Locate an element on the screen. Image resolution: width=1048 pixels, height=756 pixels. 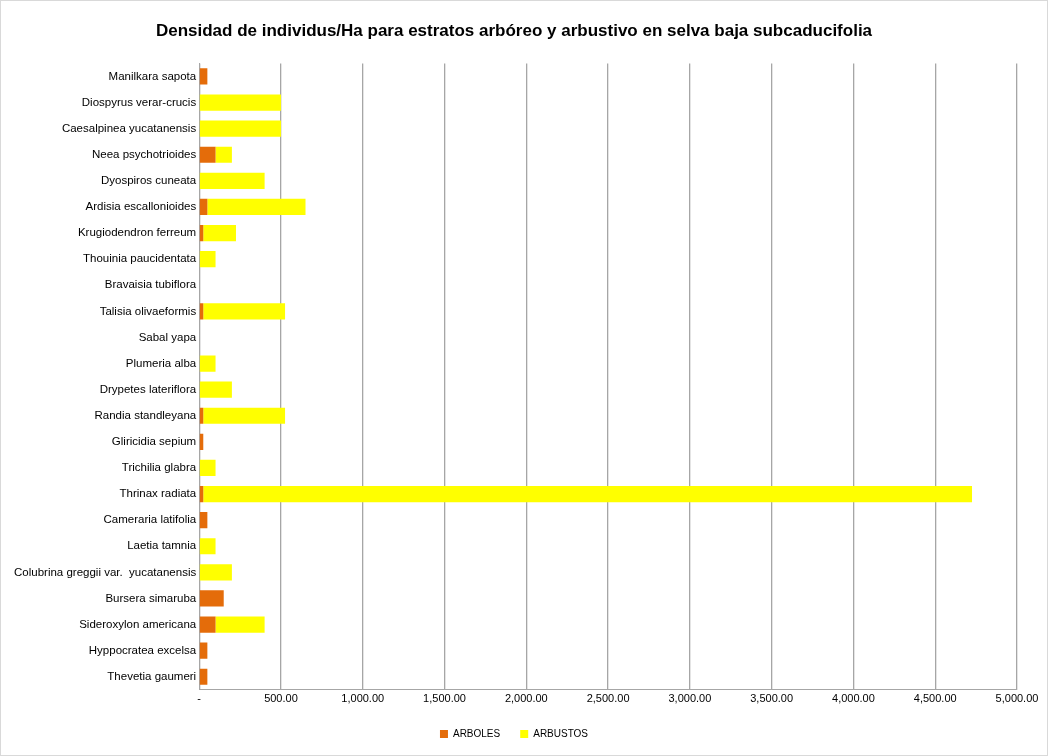
y-tick-label: Thevetia gaumeri is located at coordinates (152, 675).